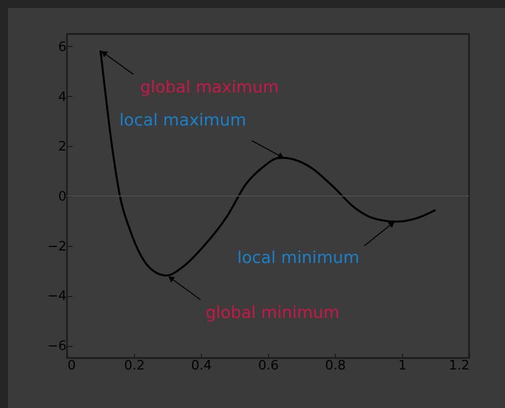  What do you see at coordinates (298, 257) in the screenshot?
I see `annotation: local minimum` at bounding box center [298, 257].